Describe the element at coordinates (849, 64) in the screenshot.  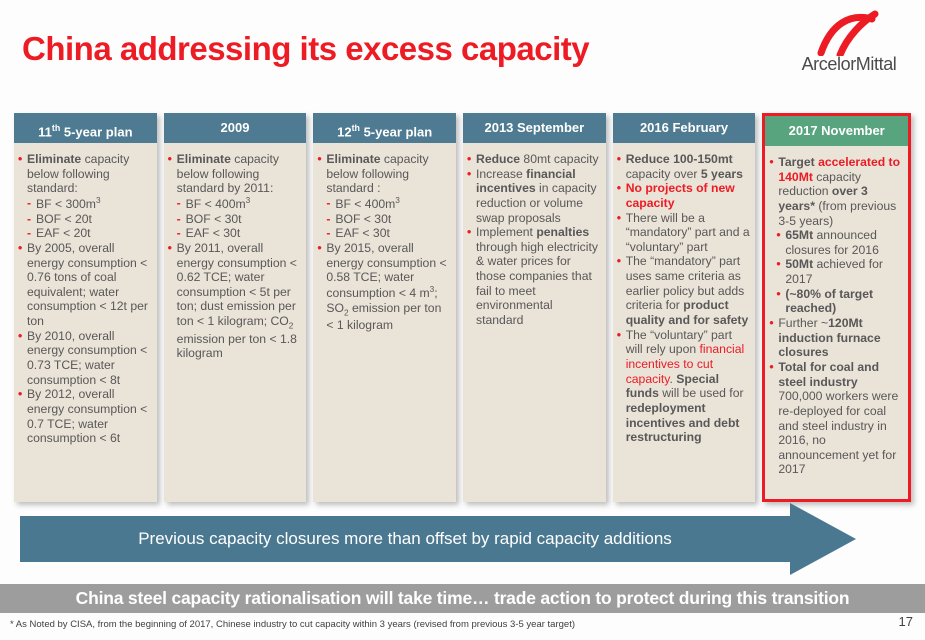
I see `logo-text: ArcelorMittal` at that location.